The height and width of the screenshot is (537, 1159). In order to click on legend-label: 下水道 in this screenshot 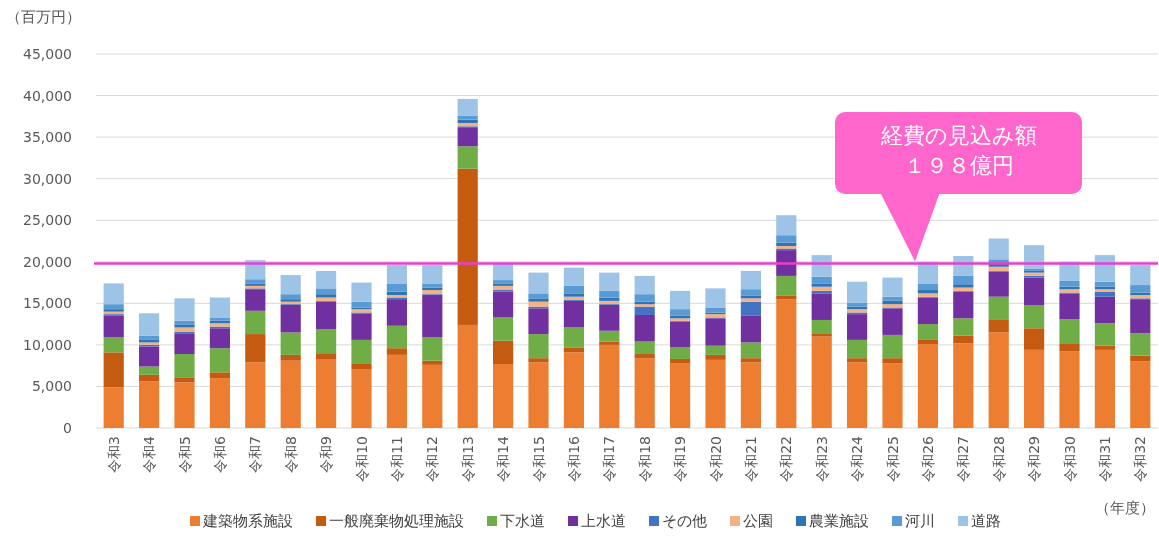, I will do `click(522, 521)`.